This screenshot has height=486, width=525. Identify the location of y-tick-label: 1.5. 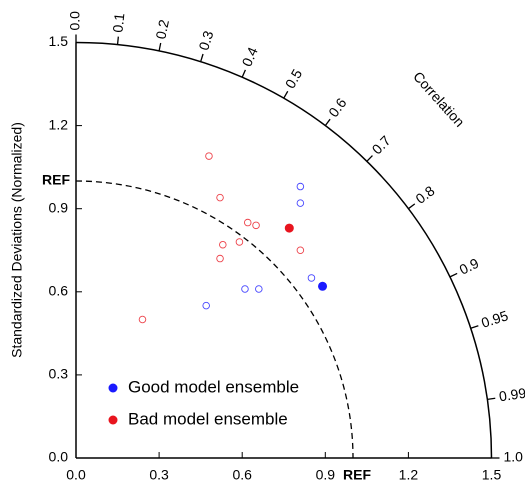
(59, 41).